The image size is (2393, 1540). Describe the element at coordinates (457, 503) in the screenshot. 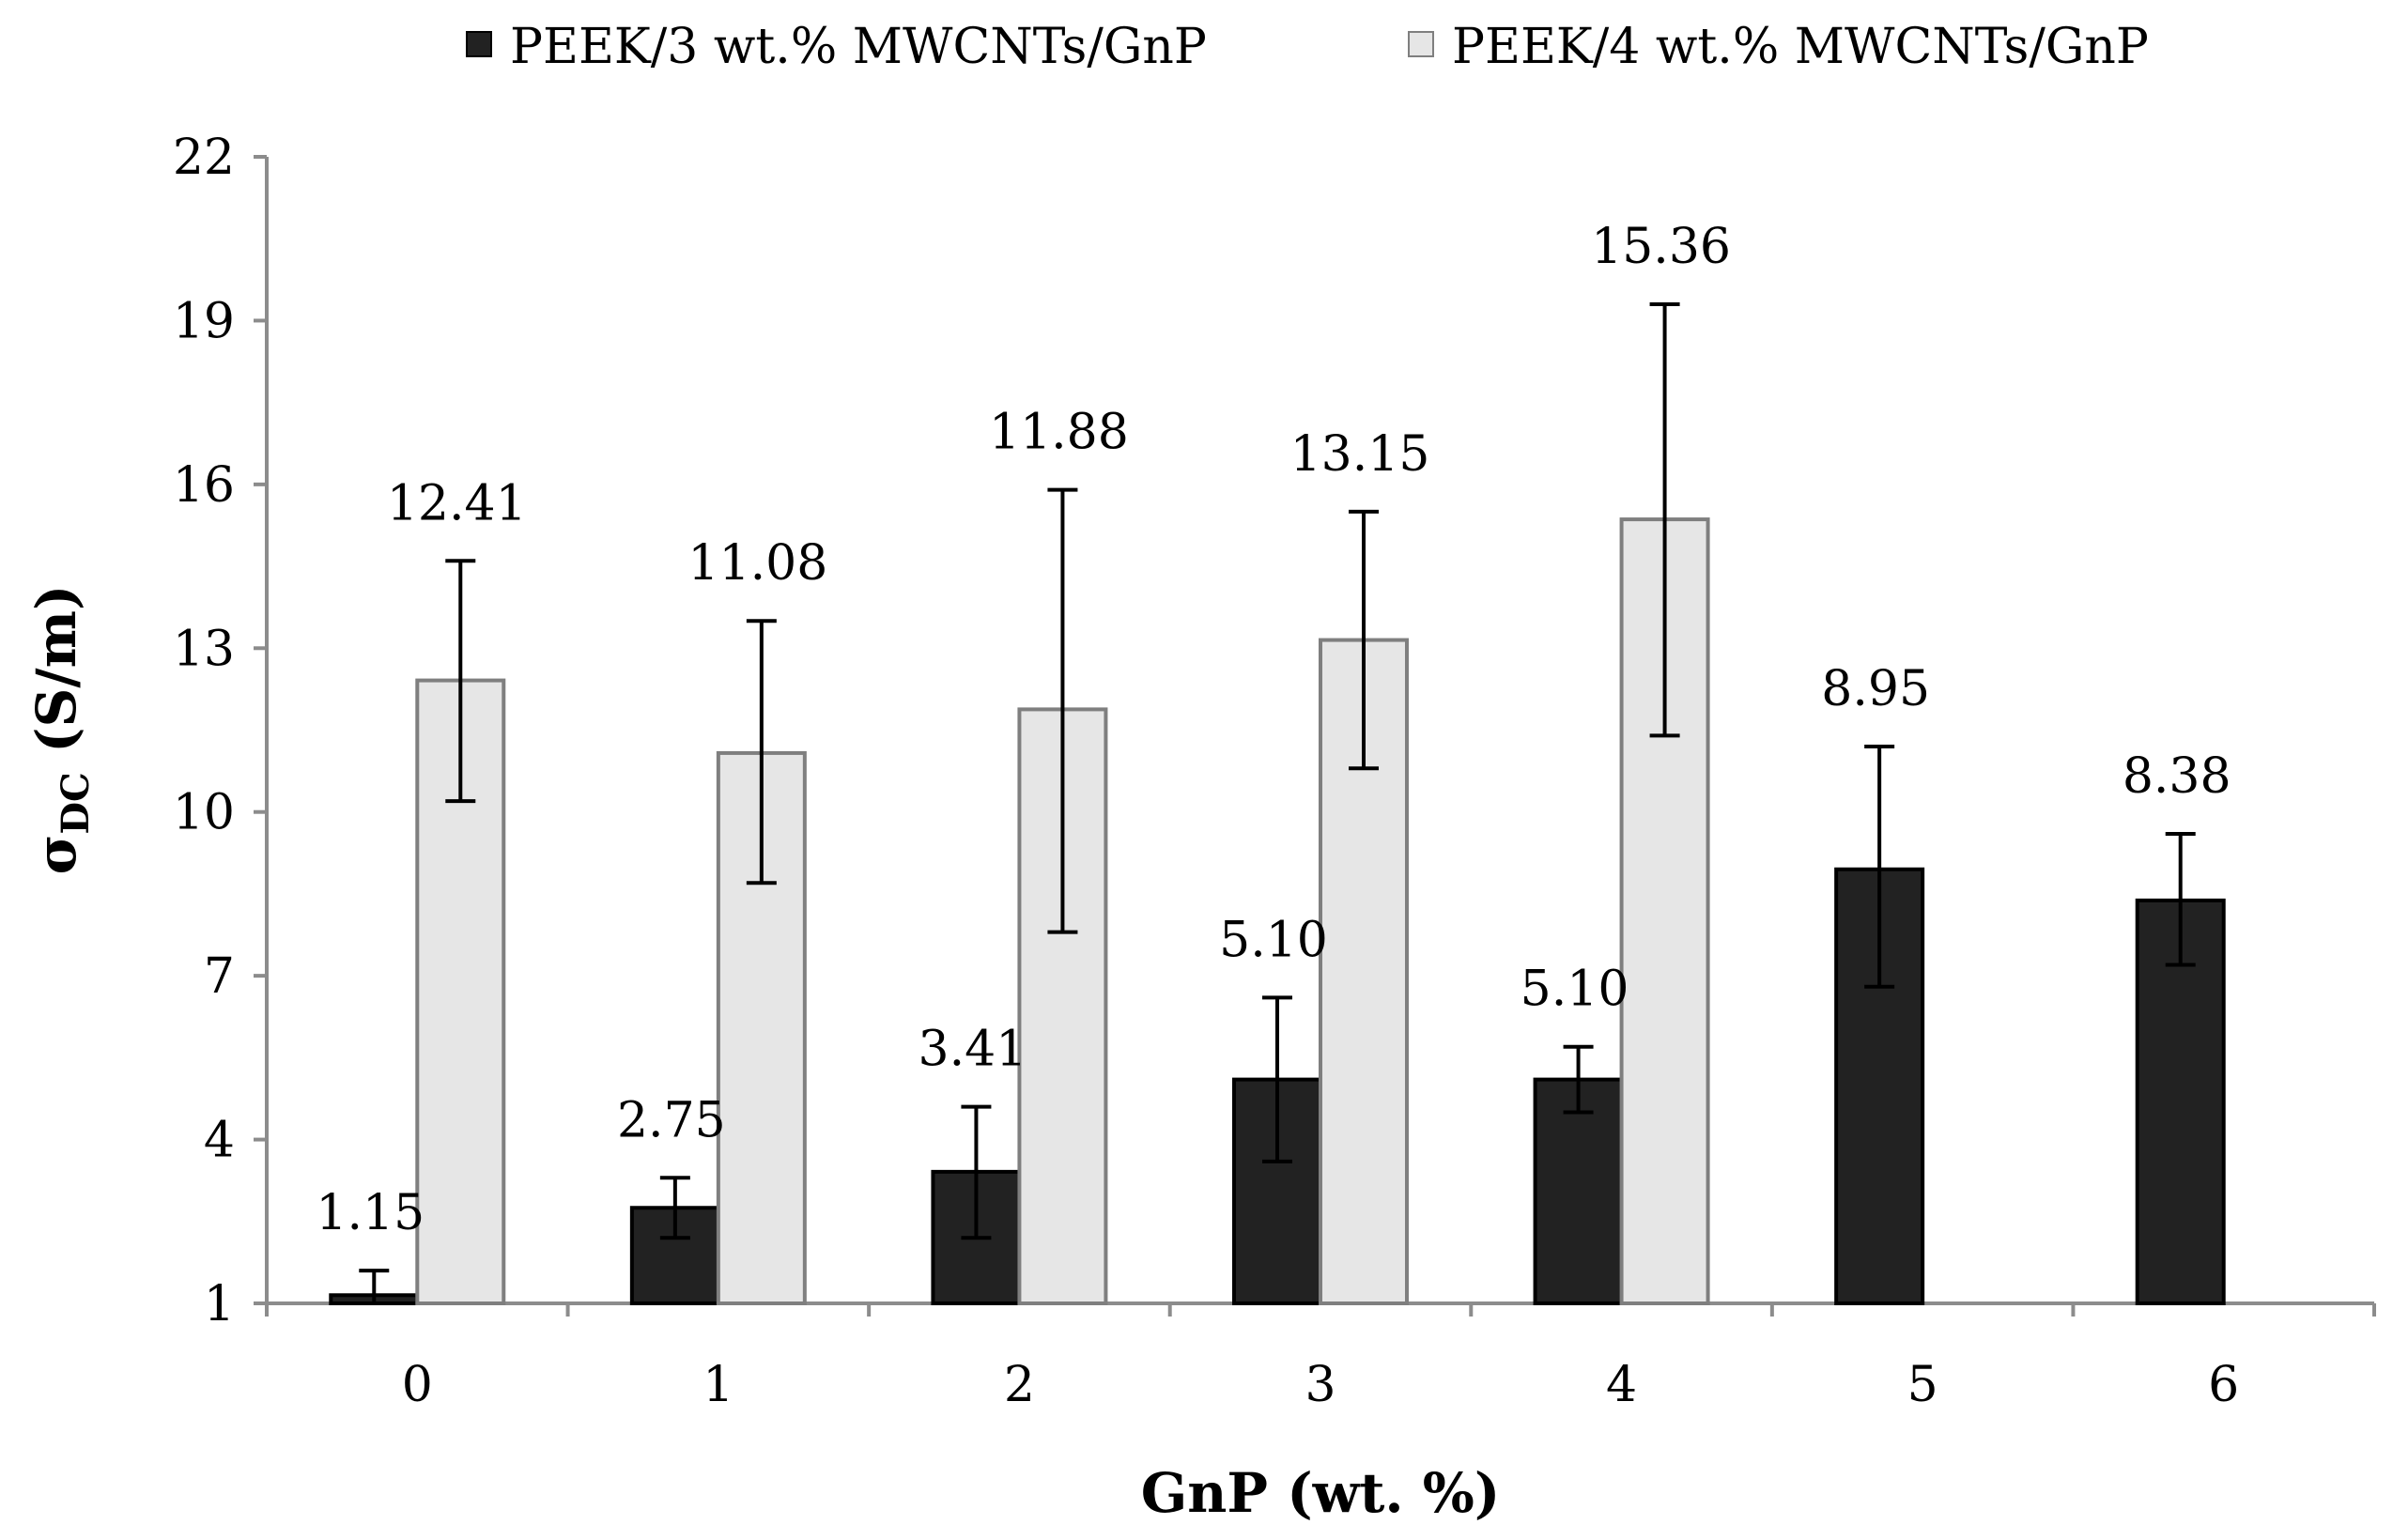

I see `data-label-series-2: 12.41` at that location.